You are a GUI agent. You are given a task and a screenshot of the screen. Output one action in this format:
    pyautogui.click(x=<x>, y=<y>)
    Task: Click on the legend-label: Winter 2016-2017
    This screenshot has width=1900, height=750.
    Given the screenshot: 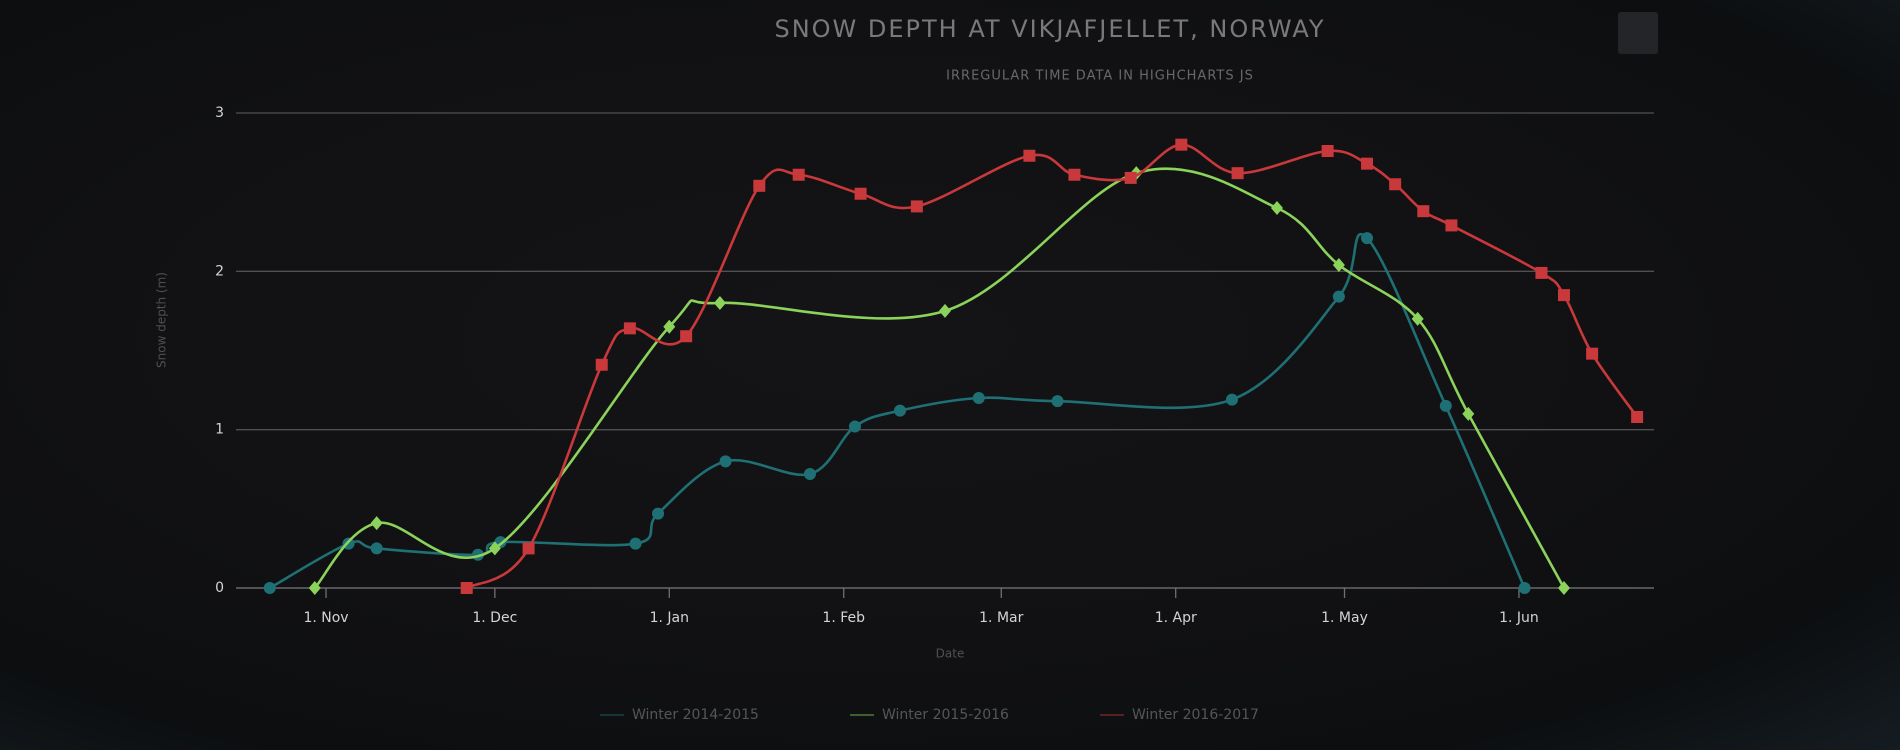 What is the action you would take?
    pyautogui.click(x=1195, y=715)
    